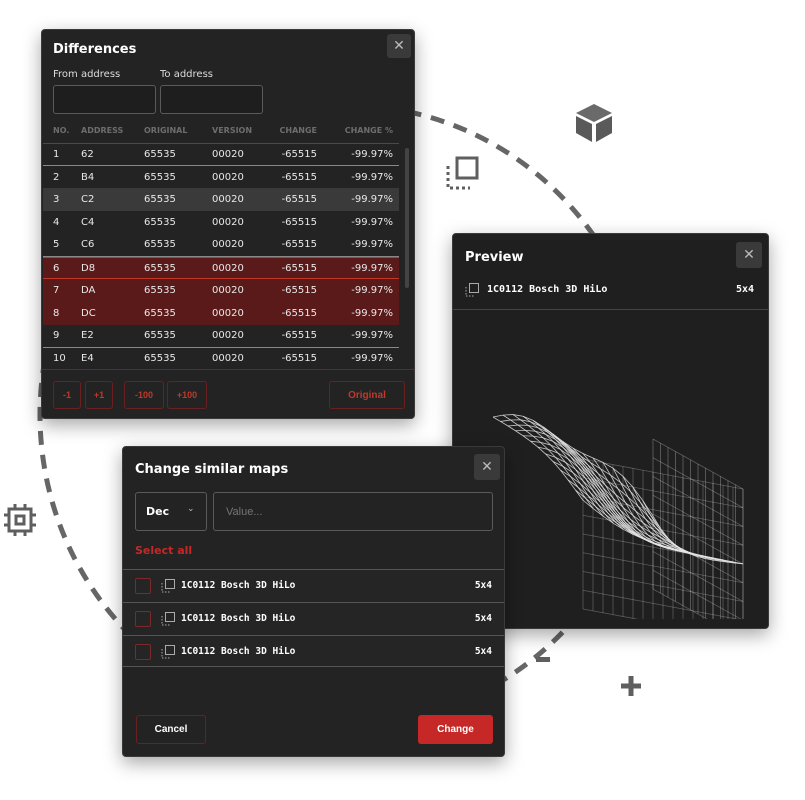  I want to click on change-button: Change, so click(455, 729).